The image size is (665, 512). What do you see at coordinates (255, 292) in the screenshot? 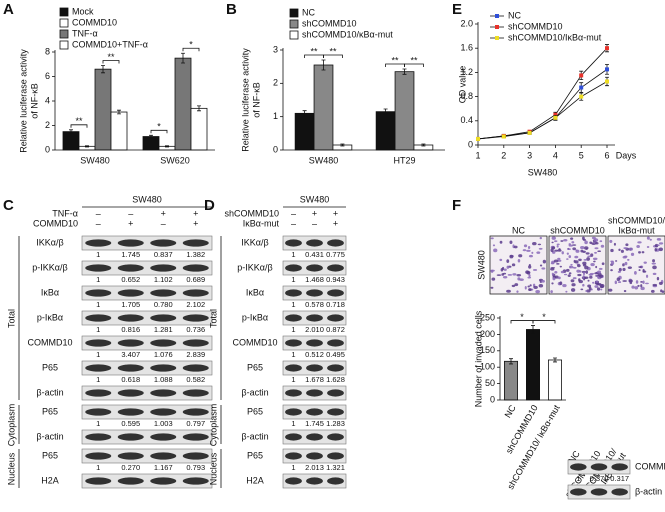
I see `row-label: IκBα` at bounding box center [255, 292].